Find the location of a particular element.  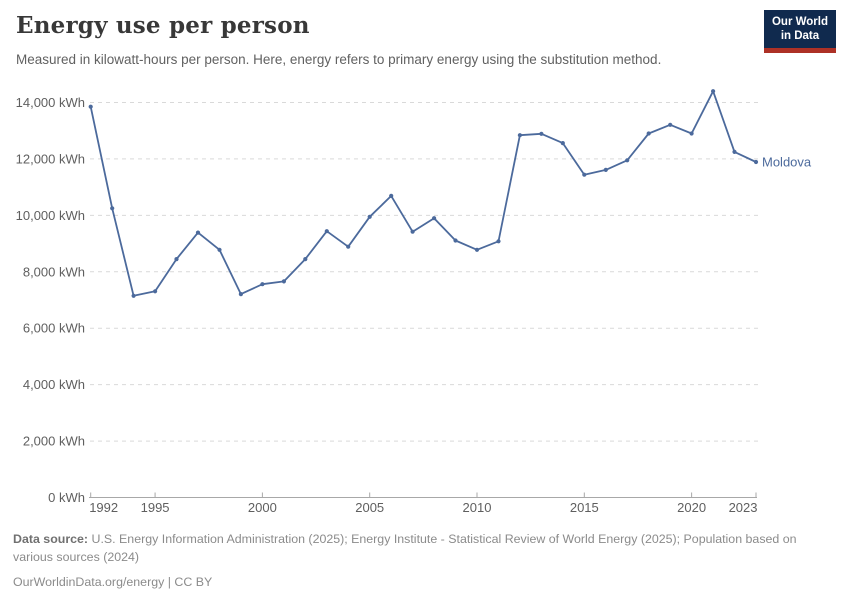

y-axis-tick-label: 8,000 kWh is located at coordinates (54, 271).